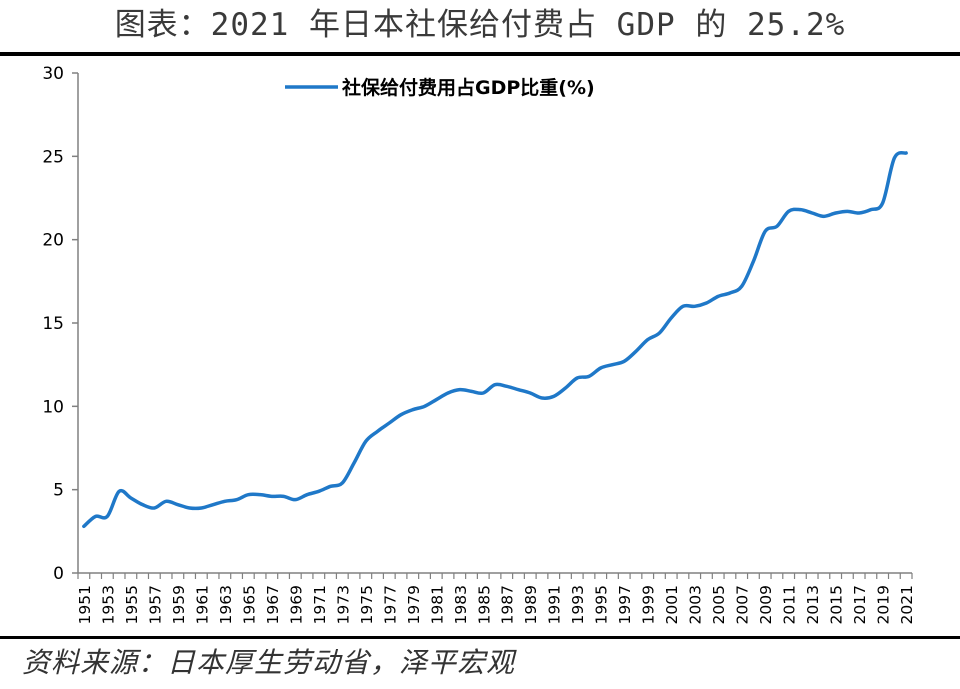 The height and width of the screenshot is (689, 960). Describe the element at coordinates (468, 87) in the screenshot. I see `legend-label: 社保给付费用占GDP比重(%)` at that location.